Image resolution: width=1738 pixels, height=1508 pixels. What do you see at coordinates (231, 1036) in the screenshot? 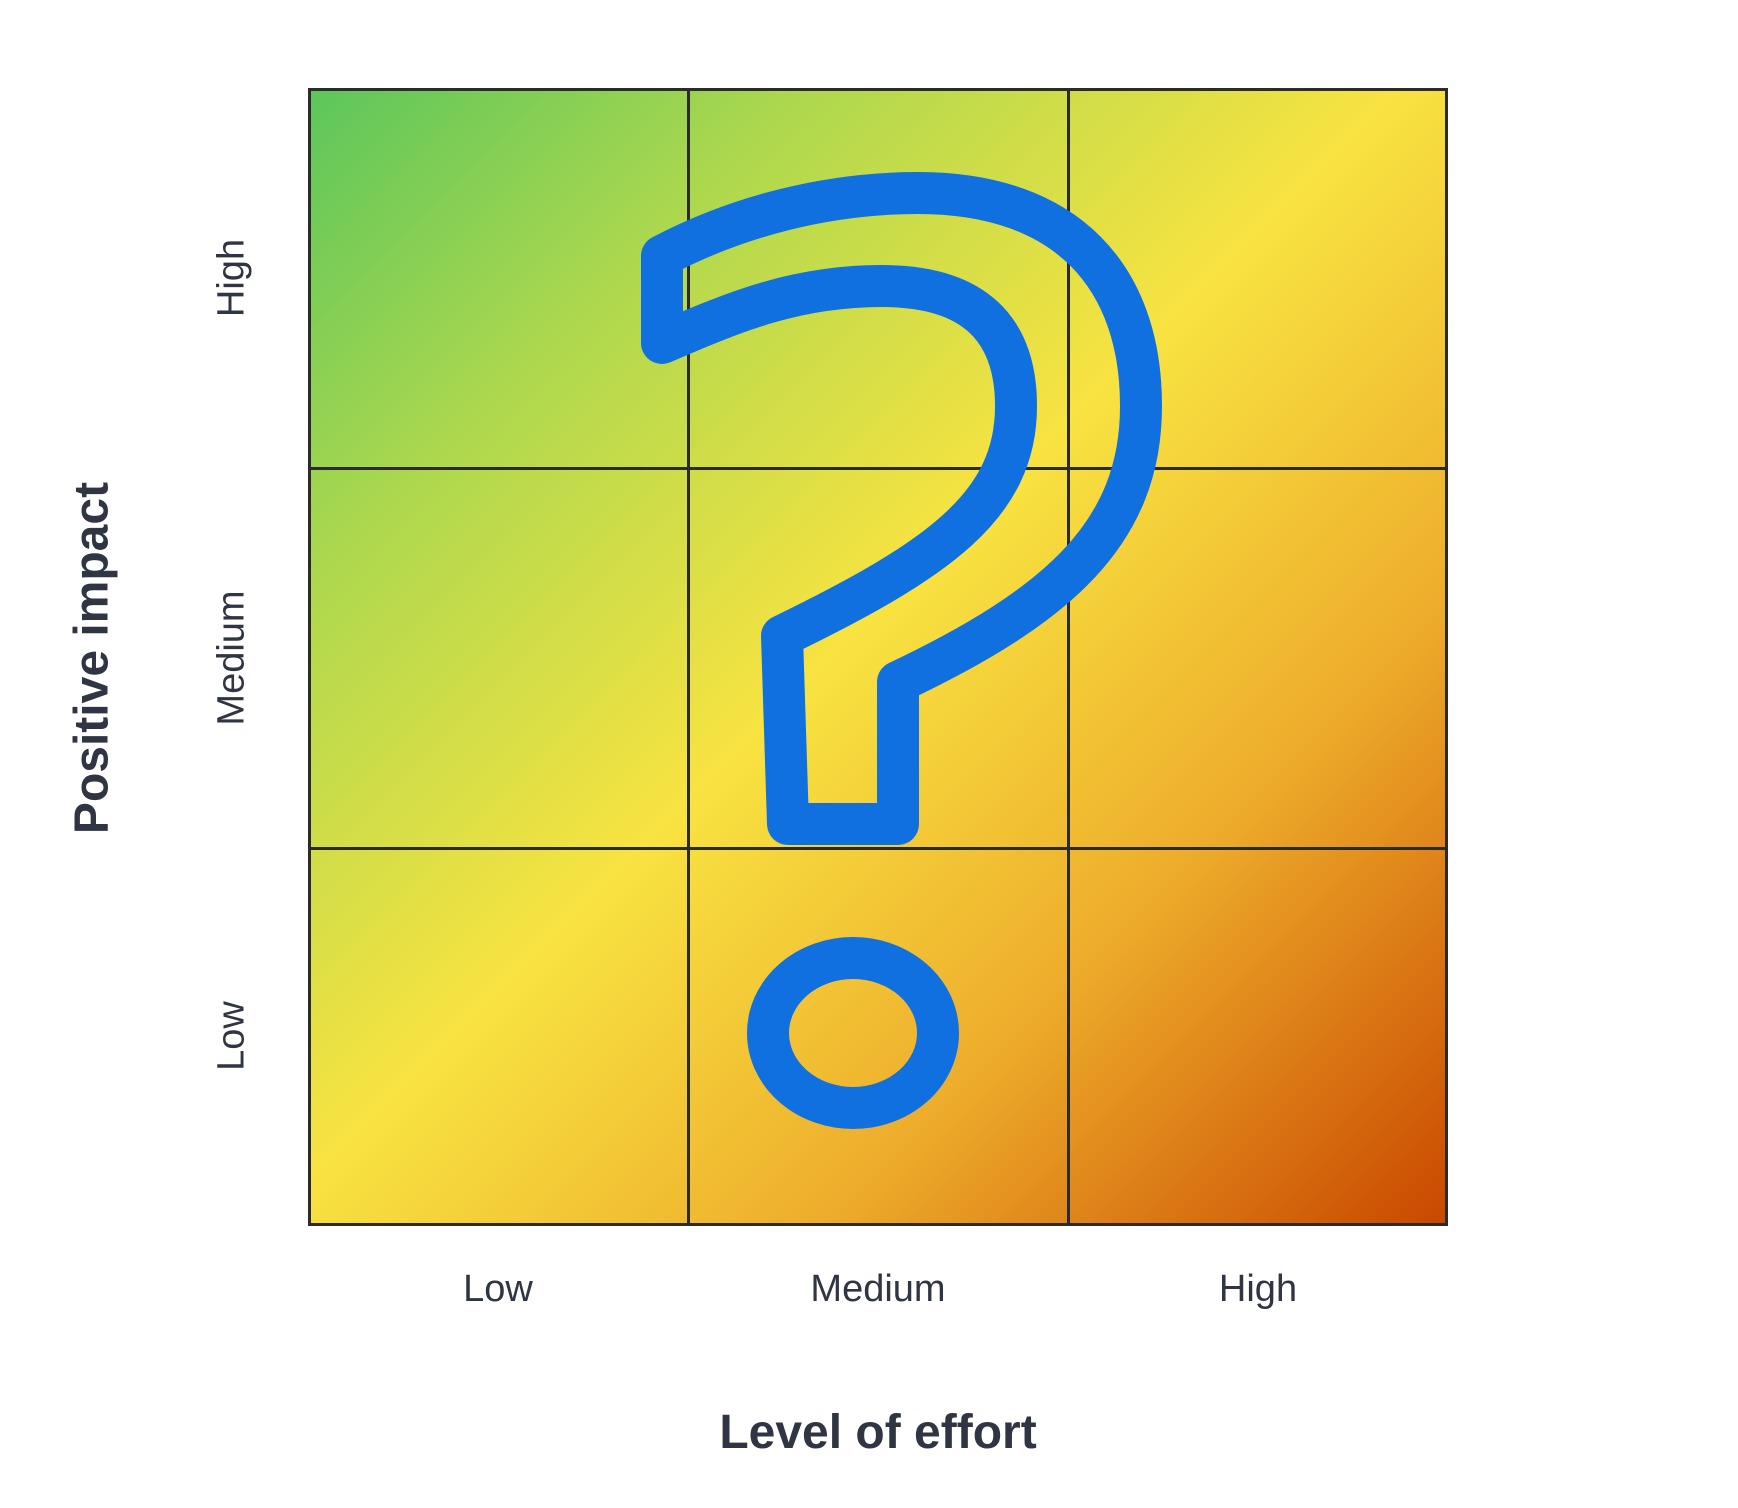
I see `y-tick-low: Low` at bounding box center [231, 1036].